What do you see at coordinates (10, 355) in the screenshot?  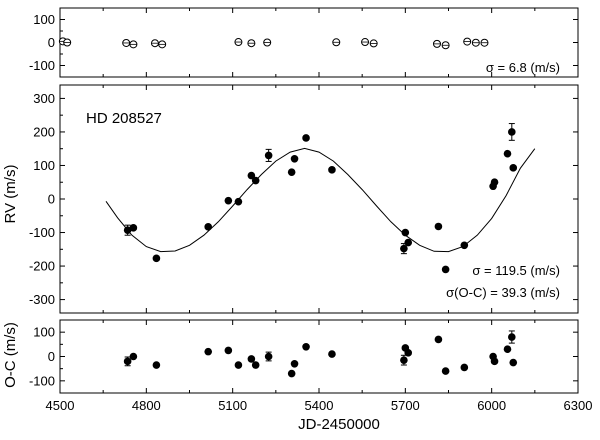 I see `y-axis-label-oc: O-C (m/s)` at bounding box center [10, 355].